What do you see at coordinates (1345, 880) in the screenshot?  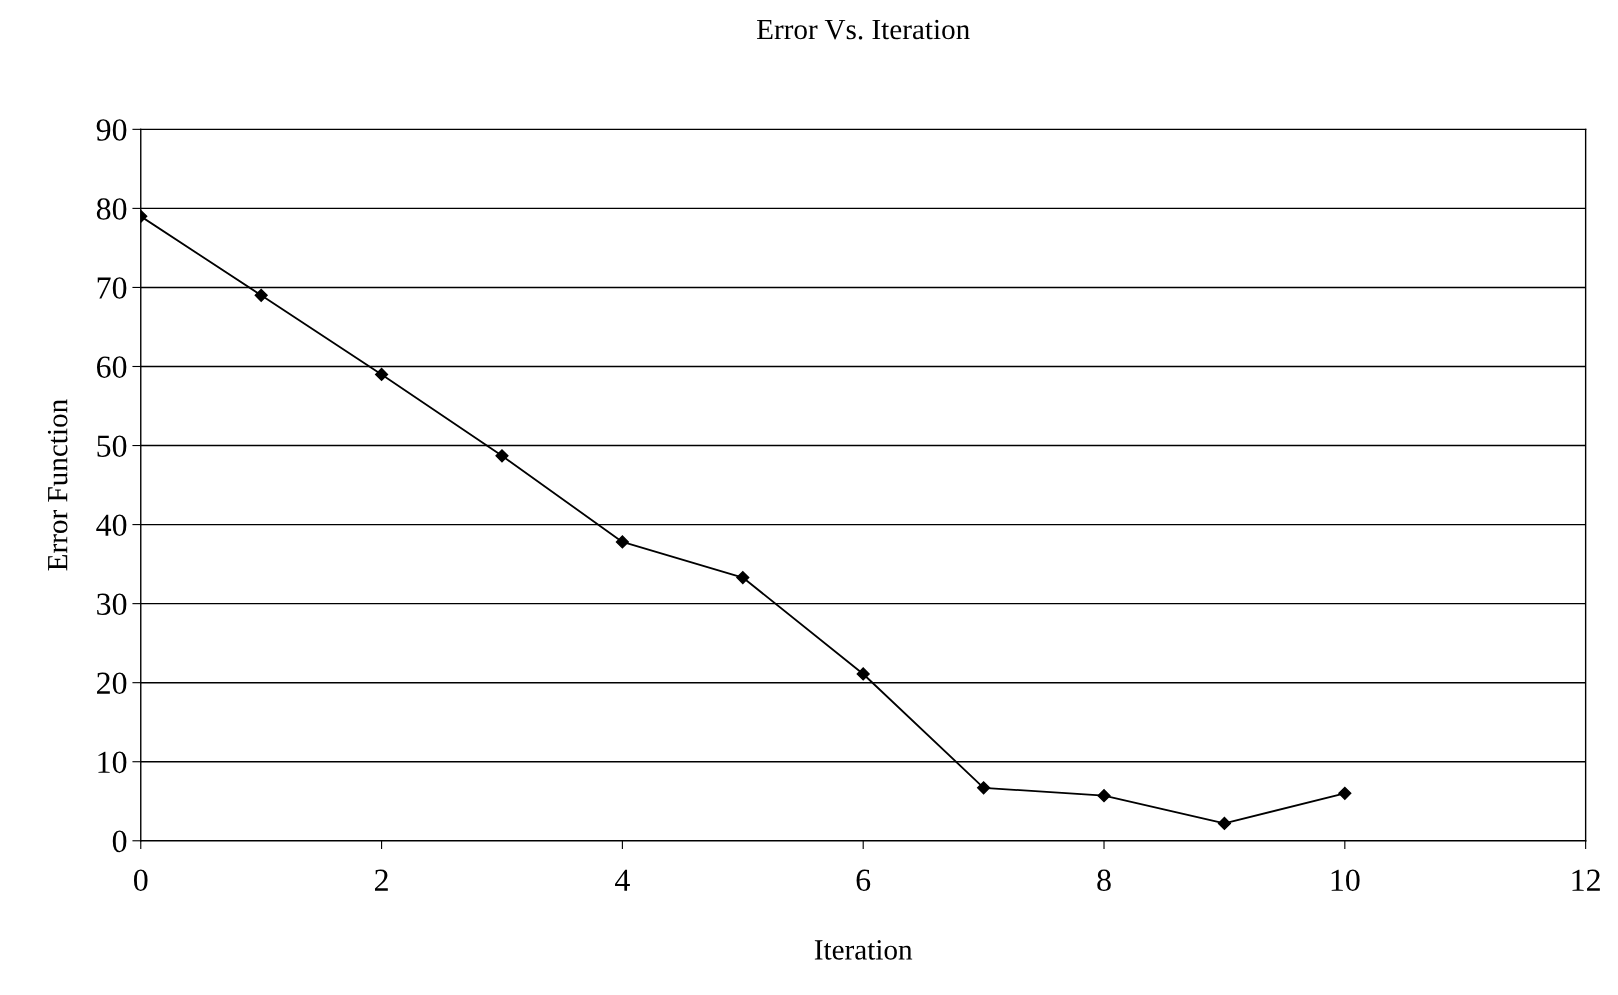 I see `x-tick-label: 10` at bounding box center [1345, 880].